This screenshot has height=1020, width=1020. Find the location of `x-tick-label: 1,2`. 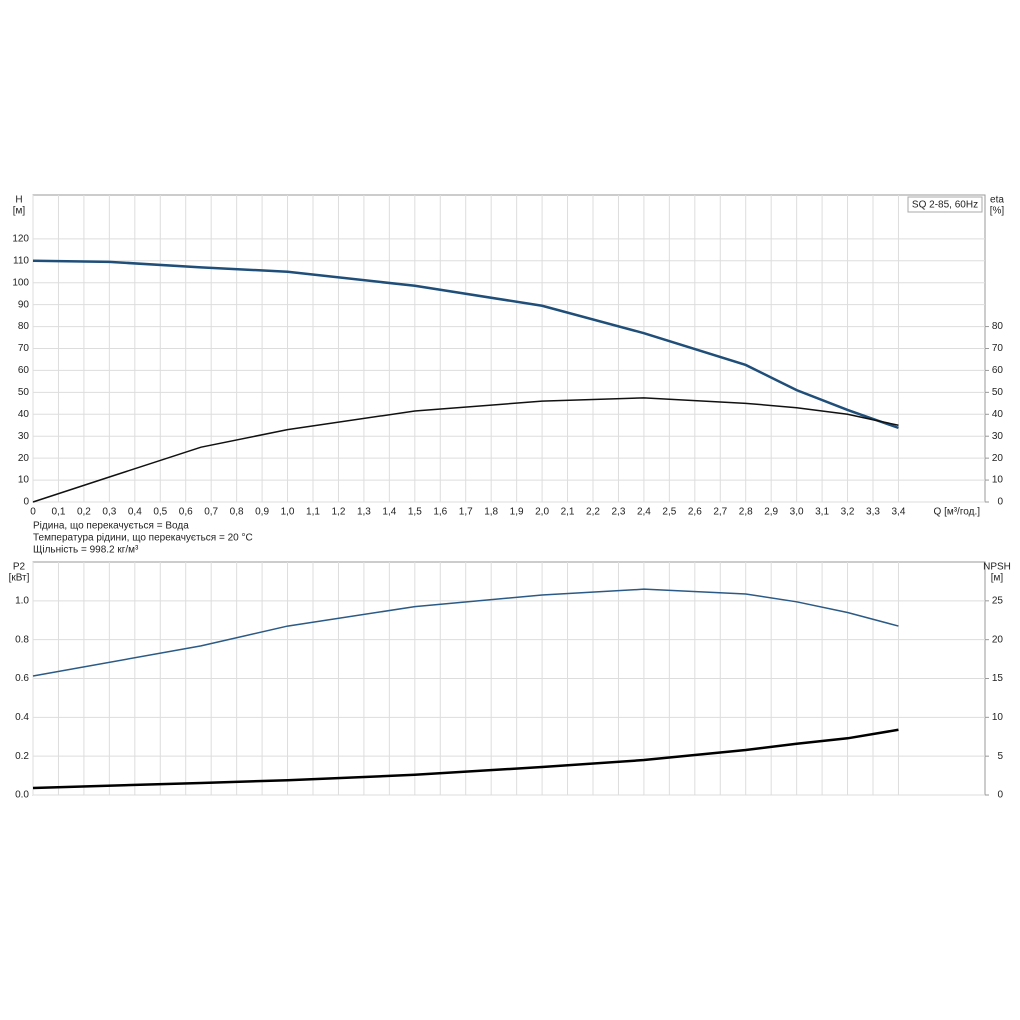

x-tick-label: 1,2 is located at coordinates (339, 512).